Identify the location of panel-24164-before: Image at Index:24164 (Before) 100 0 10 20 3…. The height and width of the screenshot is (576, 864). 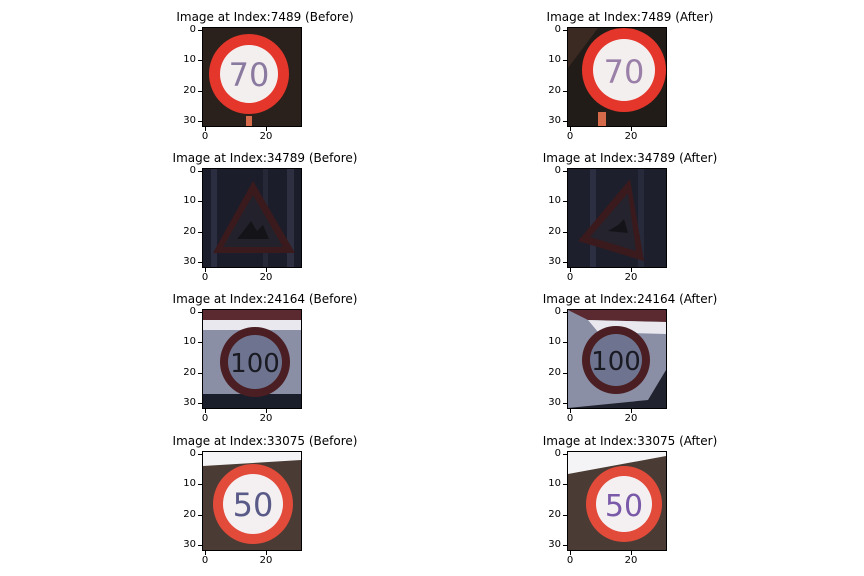
(265, 362).